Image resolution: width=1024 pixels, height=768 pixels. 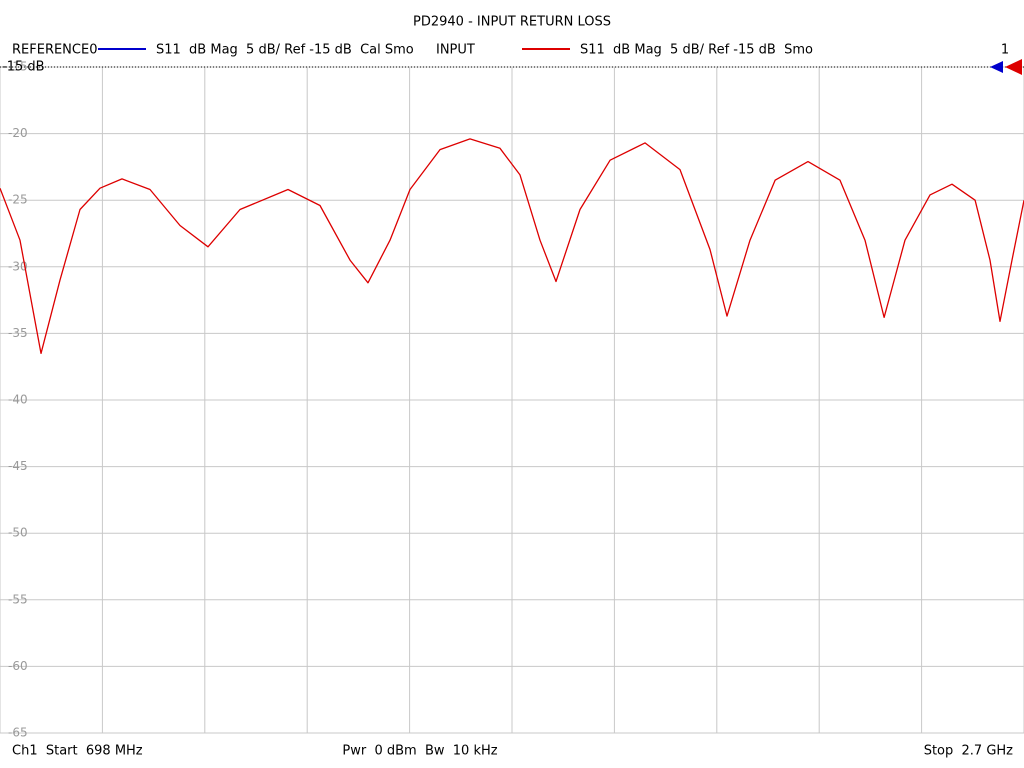 I want to click on y-tick-label: -25, so click(x=18, y=200).